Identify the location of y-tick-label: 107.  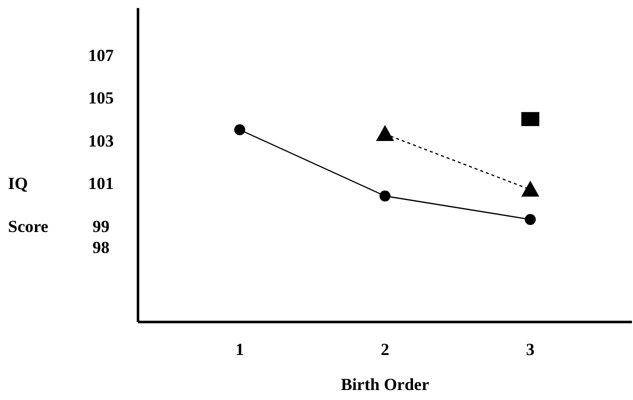
(101, 55).